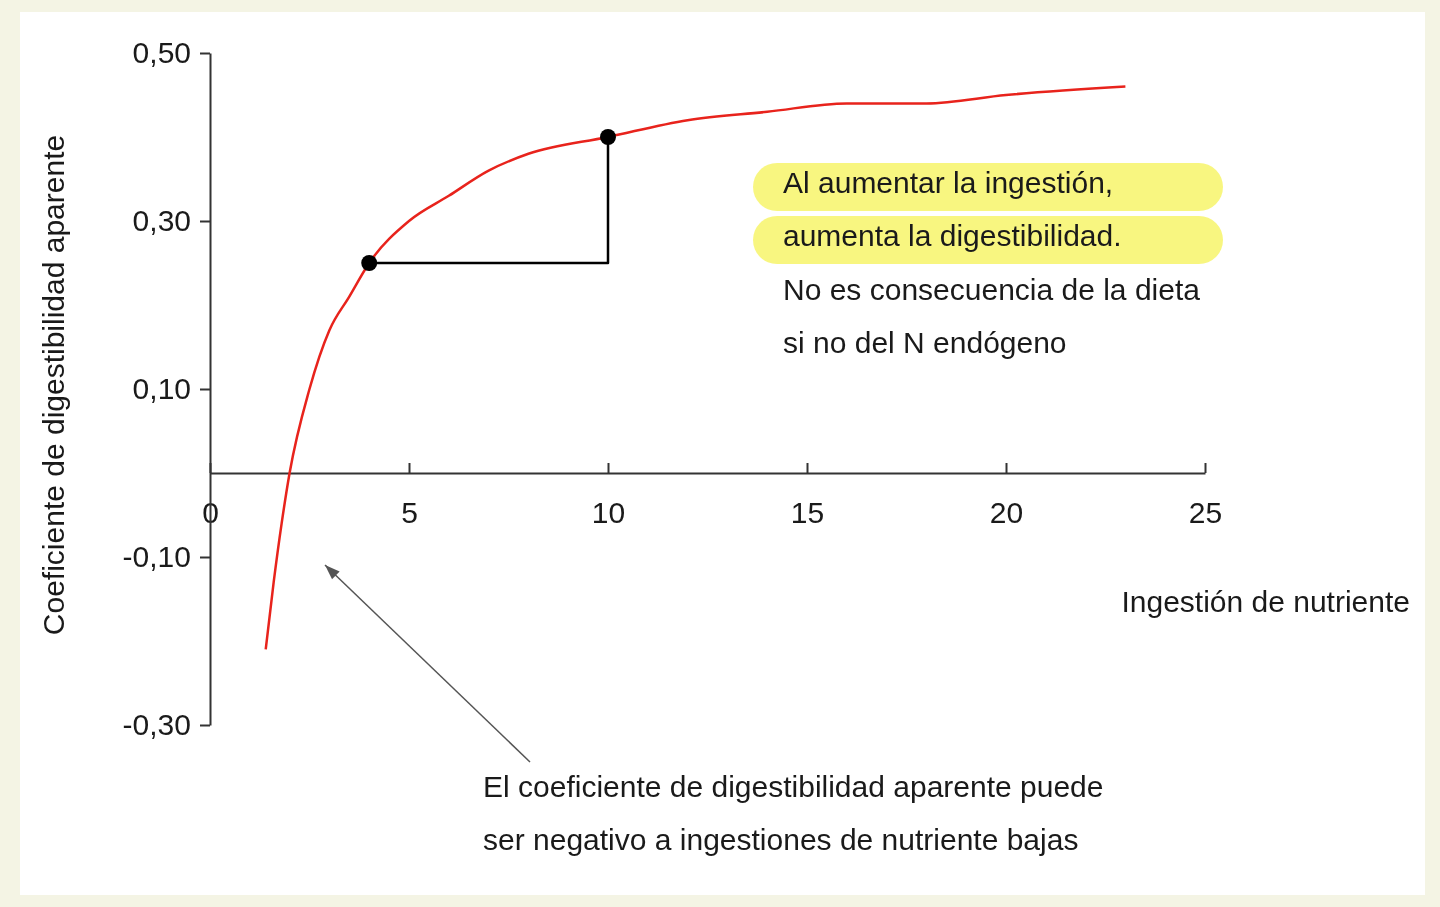 The image size is (1440, 907). Describe the element at coordinates (807, 512) in the screenshot. I see `x-tick-label: 15` at that location.